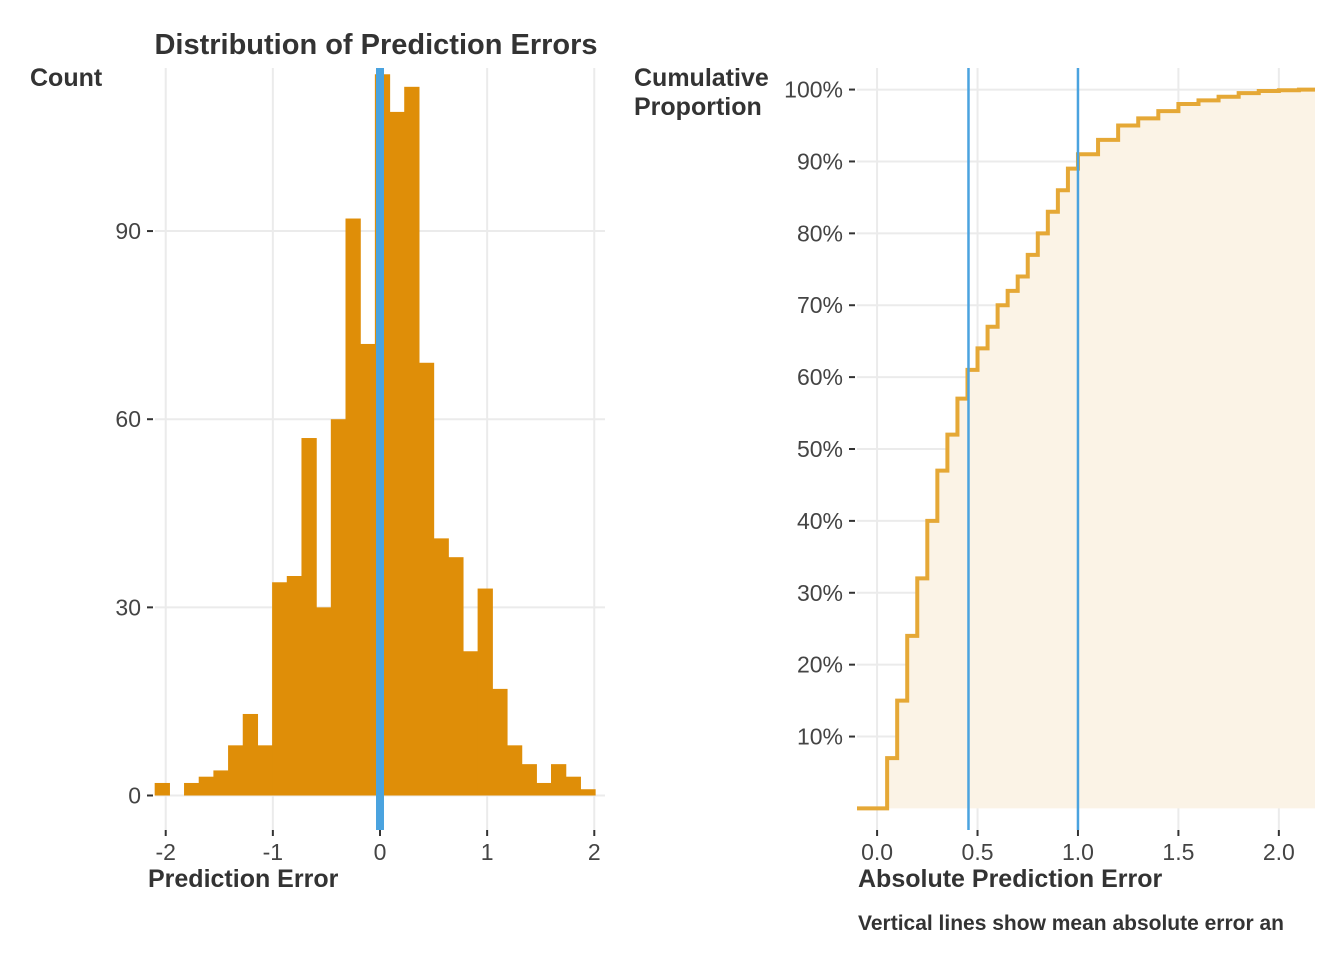 The image size is (1344, 960). What do you see at coordinates (380, 852) in the screenshot?
I see `histogram-x-tick-label: 0` at bounding box center [380, 852].